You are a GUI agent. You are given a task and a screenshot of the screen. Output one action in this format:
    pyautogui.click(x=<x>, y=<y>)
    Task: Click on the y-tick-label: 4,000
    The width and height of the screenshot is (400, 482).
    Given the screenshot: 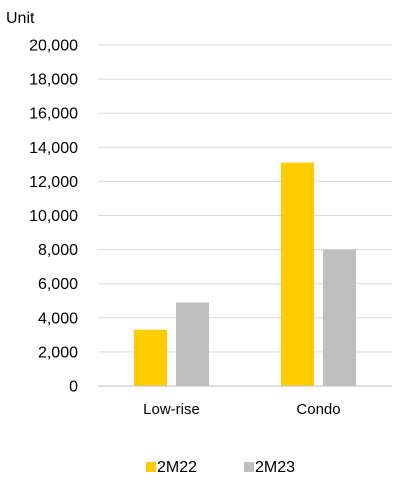 What is the action you would take?
    pyautogui.click(x=58, y=318)
    